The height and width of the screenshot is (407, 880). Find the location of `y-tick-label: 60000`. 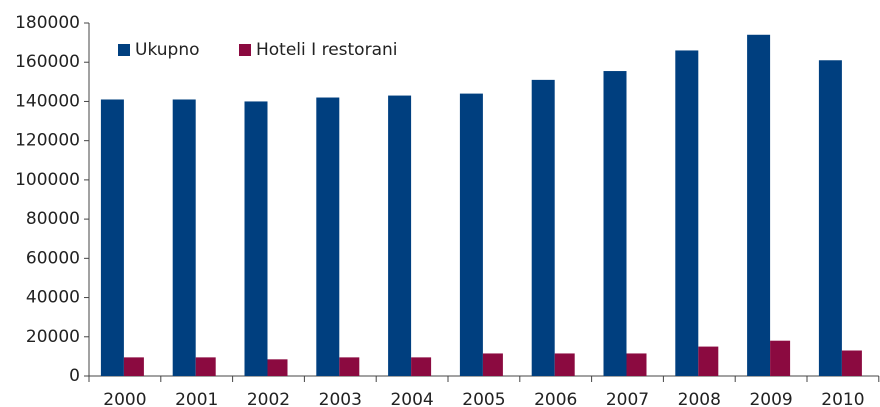

y-tick-label: 60000 is located at coordinates (53, 258).